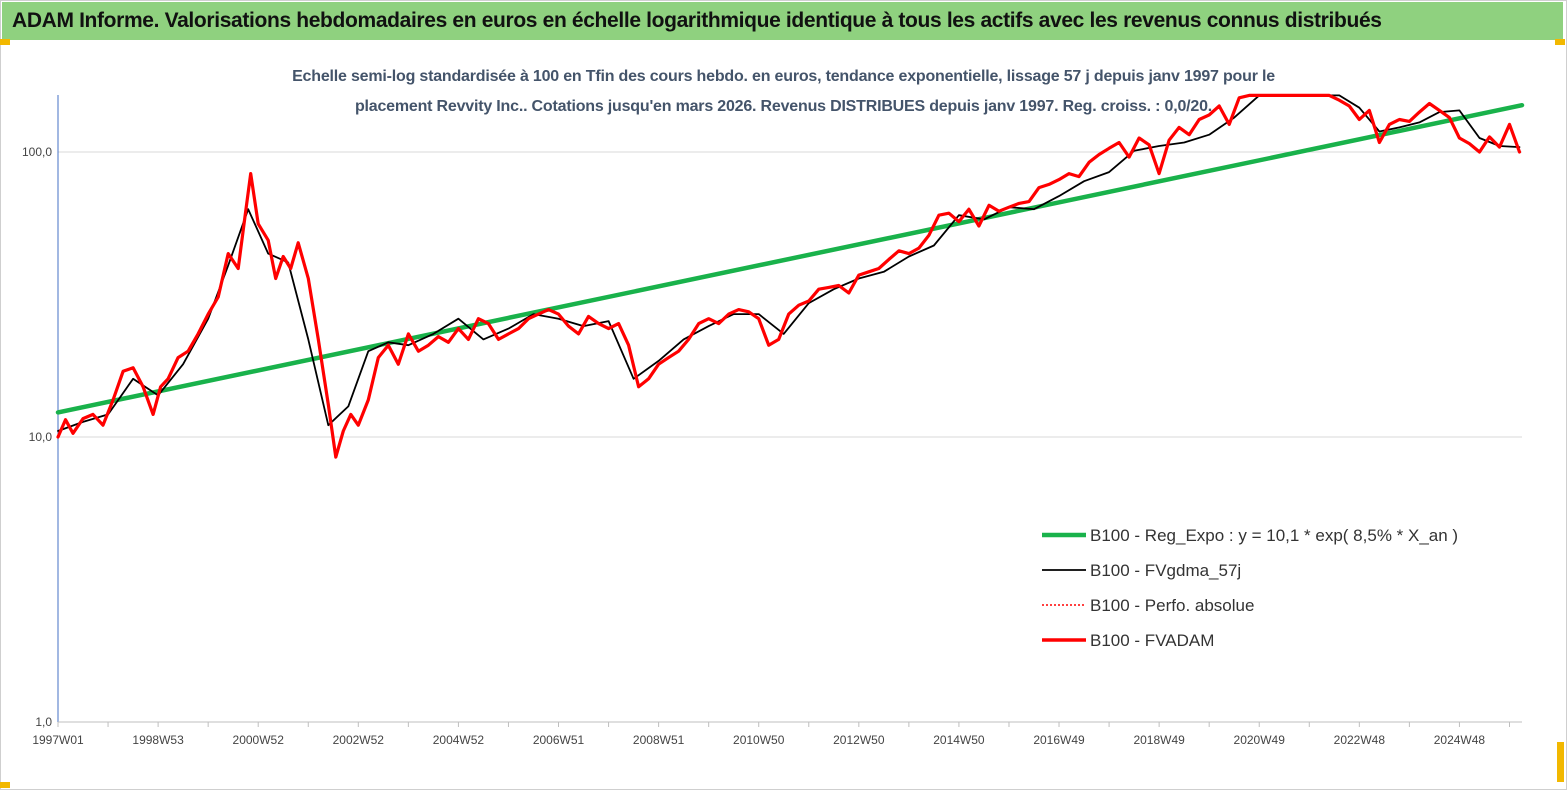 The image size is (1567, 790). I want to click on legend-label-fvadam: B100 - FVADAM, so click(1152, 640).